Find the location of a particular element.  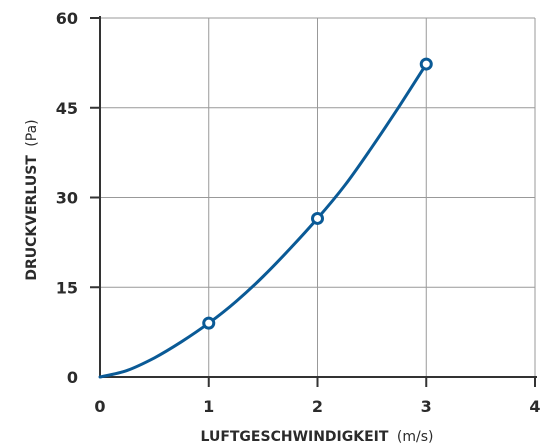

y-axis-title: DRUCKVERLUST (Pa) is located at coordinates (32, 199).